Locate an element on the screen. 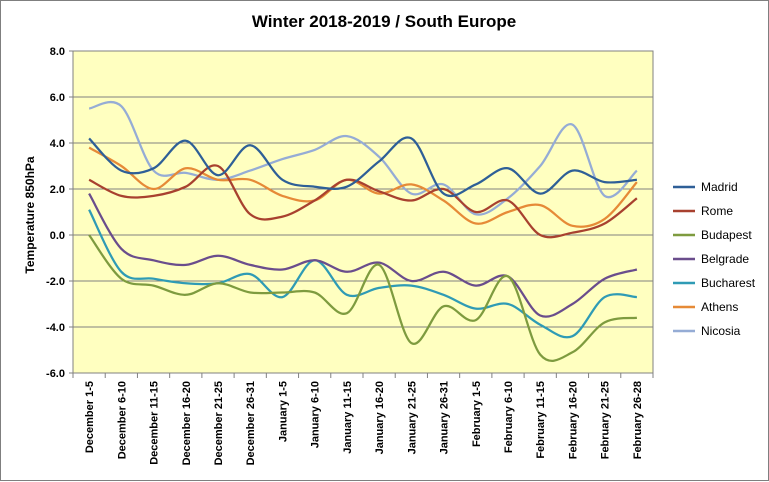  series-line-athens is located at coordinates (363, 187).